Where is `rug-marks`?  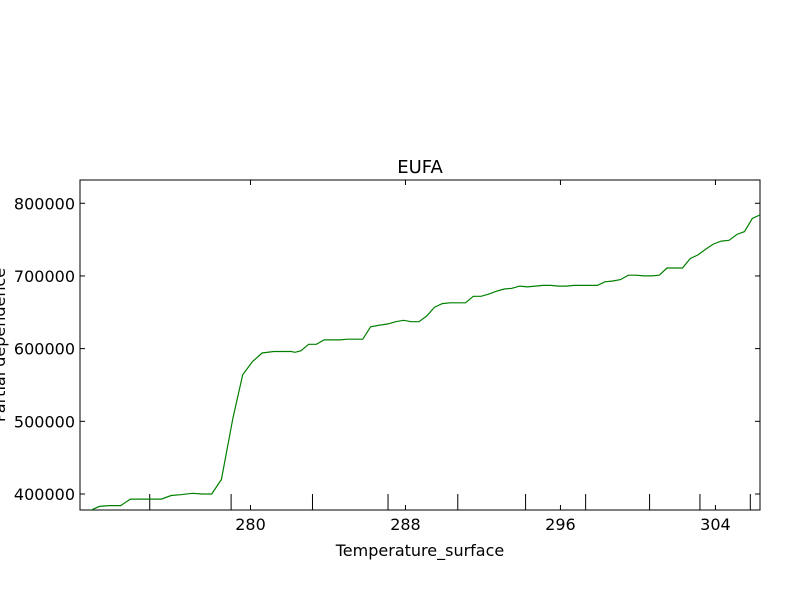 rug-marks is located at coordinates (450, 502).